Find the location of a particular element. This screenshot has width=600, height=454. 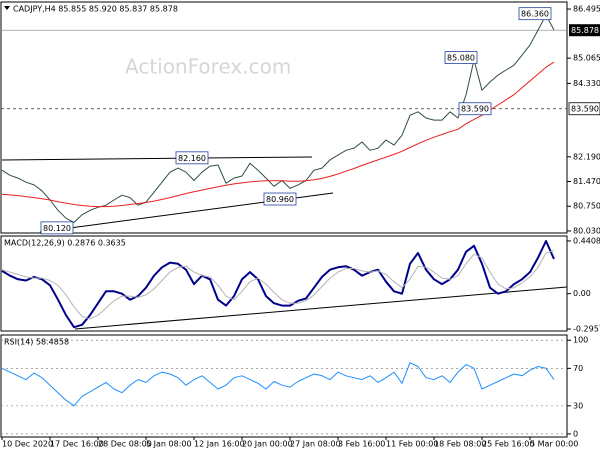

y-tick-label: 81.470 is located at coordinates (586, 181).